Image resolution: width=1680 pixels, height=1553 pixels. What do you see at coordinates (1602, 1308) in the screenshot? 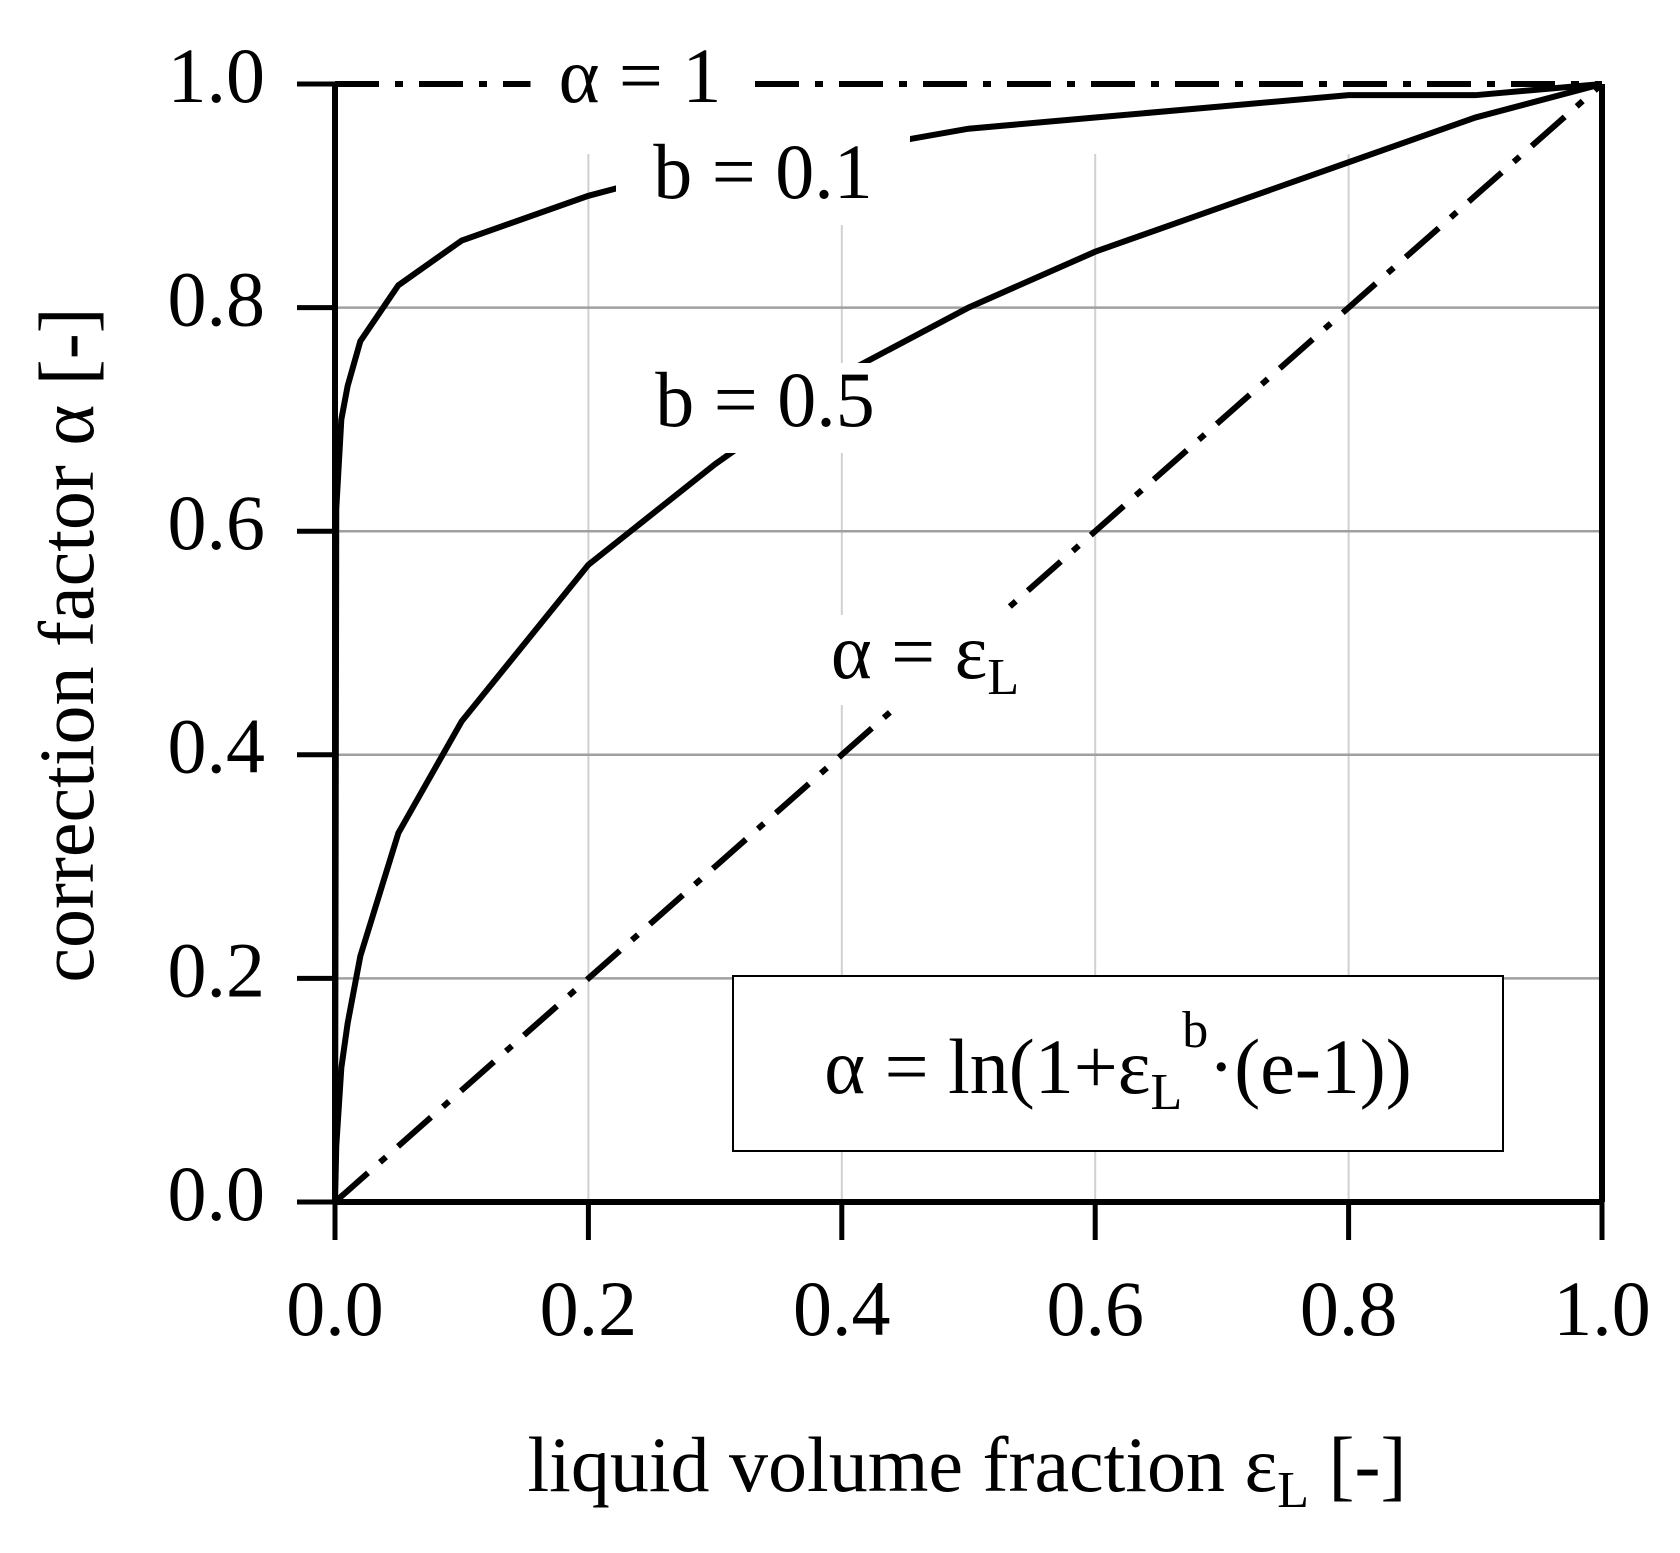
I see `x-tick-label: 1.0` at bounding box center [1602, 1308].